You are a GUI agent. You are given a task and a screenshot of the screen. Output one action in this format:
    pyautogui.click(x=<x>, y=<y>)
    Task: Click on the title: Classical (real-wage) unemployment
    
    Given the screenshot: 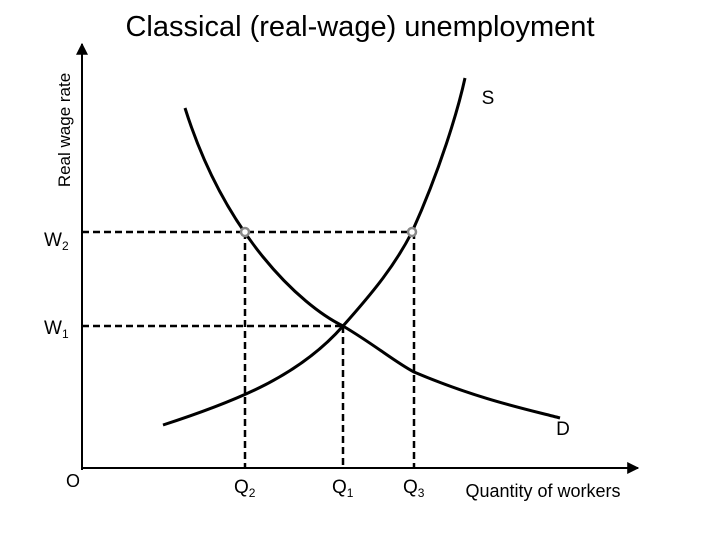 What is the action you would take?
    pyautogui.click(x=359, y=27)
    